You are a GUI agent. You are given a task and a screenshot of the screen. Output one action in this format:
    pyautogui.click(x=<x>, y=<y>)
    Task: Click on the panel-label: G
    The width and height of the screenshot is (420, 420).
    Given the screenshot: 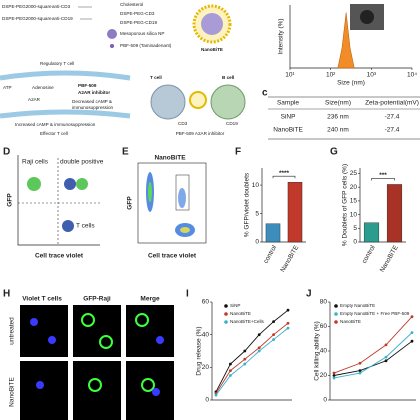 What is the action you would take?
    pyautogui.click(x=334, y=152)
    